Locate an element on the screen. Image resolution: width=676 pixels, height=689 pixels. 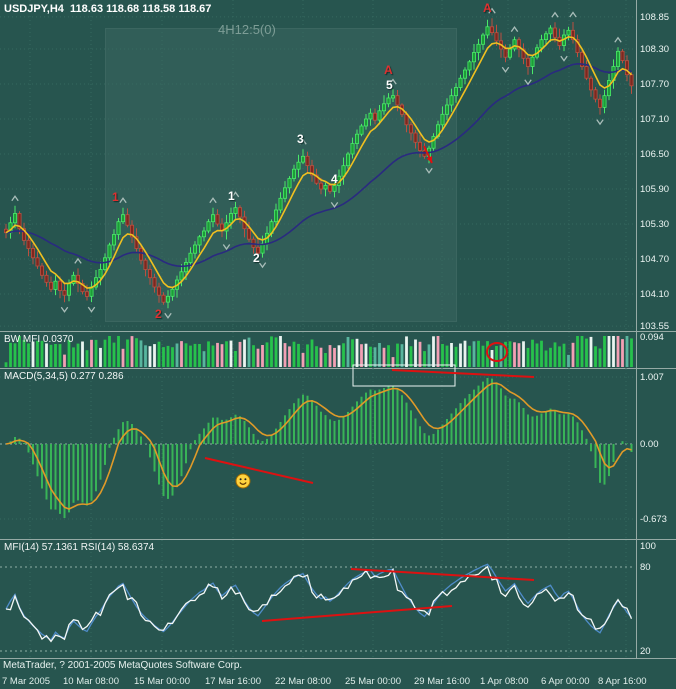
price-scale-label: 106.50 is located at coordinates (655, 154).